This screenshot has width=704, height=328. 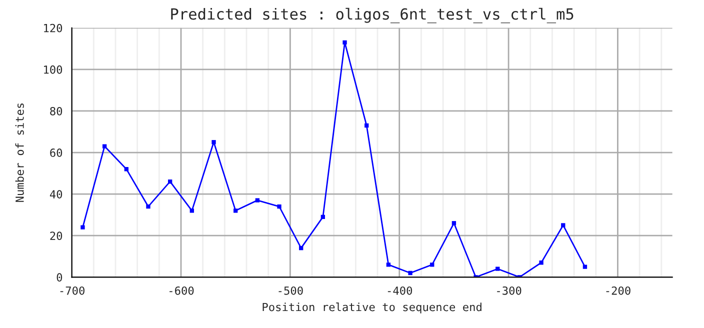 I want to click on y-tick-label: 20, so click(x=56, y=236).